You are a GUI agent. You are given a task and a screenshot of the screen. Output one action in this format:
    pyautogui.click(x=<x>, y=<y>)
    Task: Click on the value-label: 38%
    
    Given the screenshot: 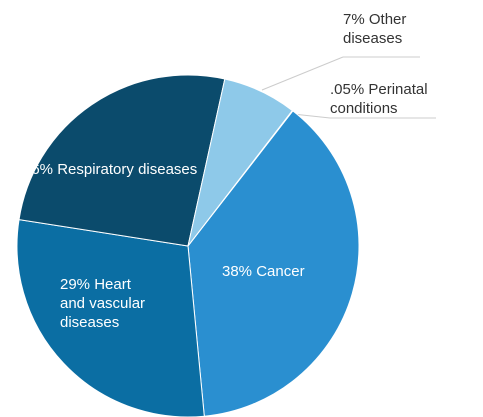 What is the action you would take?
    pyautogui.click(x=237, y=271)
    